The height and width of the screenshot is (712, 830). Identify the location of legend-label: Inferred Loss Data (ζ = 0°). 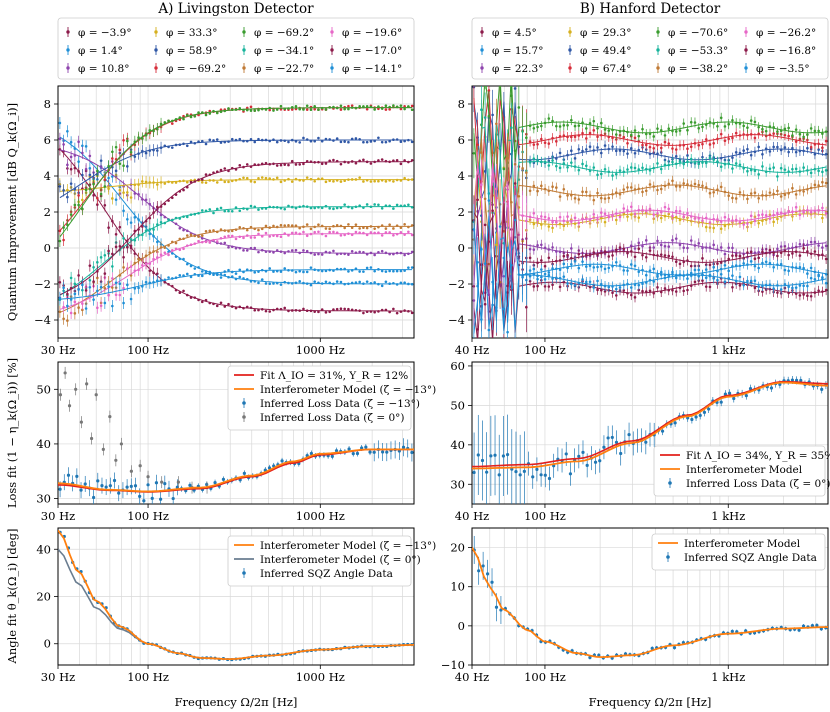
(758, 484).